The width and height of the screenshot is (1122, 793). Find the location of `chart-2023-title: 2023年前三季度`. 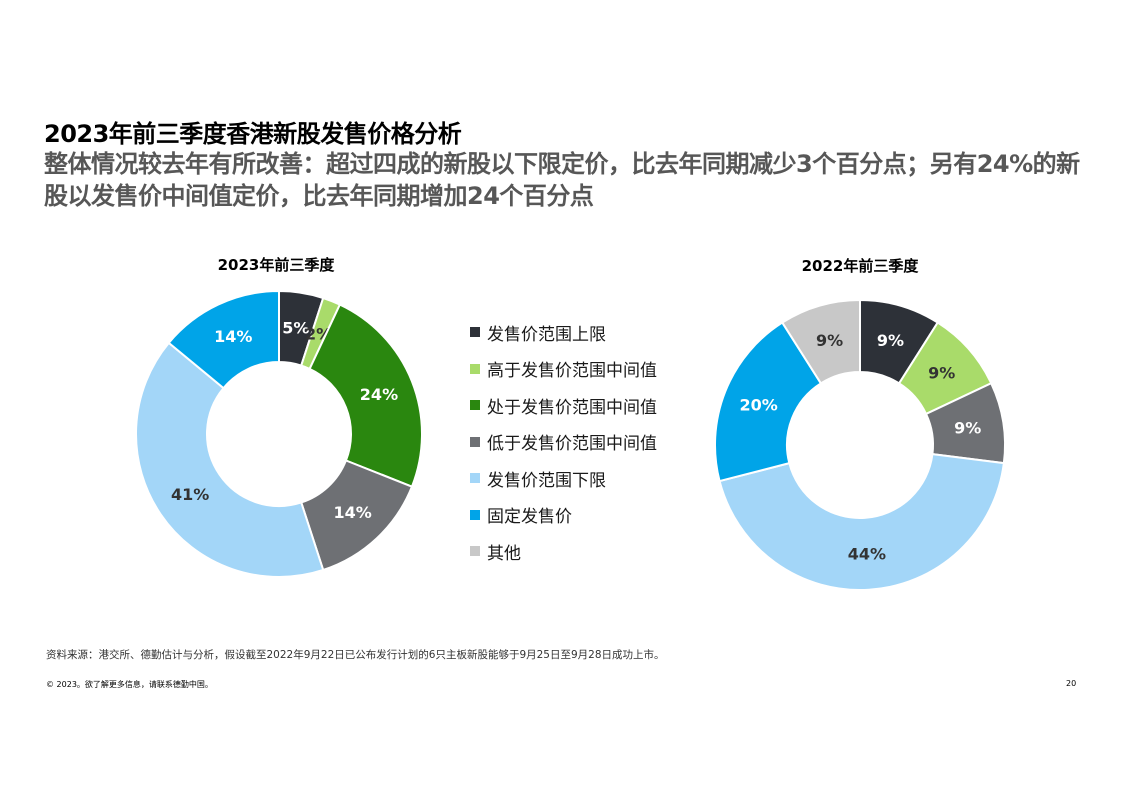

chart-2023-title: 2023年前三季度 is located at coordinates (276, 265).